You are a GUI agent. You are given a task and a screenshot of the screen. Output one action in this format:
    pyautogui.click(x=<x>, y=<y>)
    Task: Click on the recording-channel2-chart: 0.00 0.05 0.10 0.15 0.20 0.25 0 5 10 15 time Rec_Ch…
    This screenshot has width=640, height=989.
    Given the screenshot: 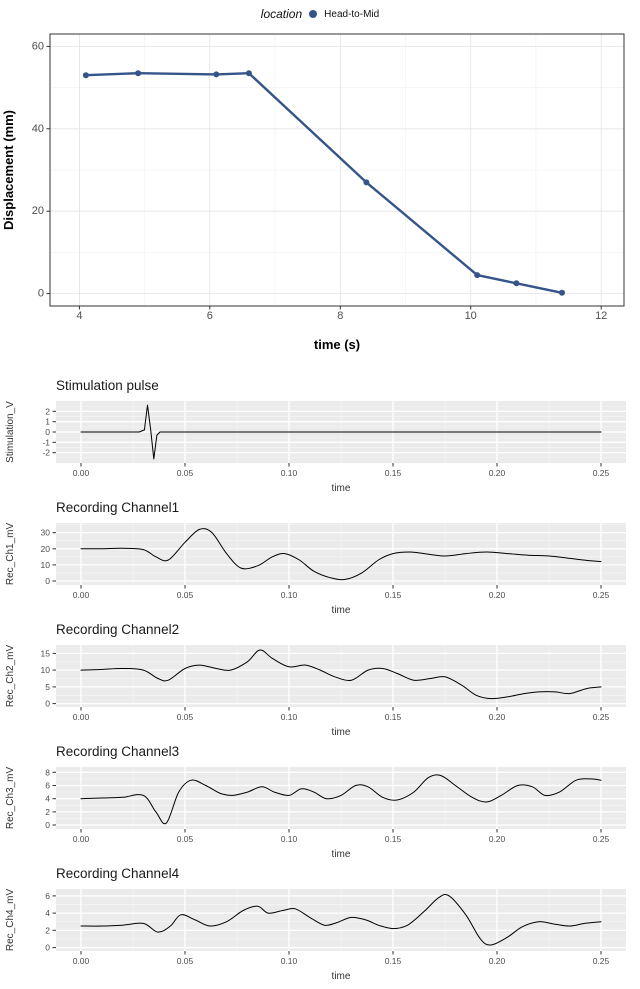 What is the action you would take?
    pyautogui.click(x=315, y=691)
    